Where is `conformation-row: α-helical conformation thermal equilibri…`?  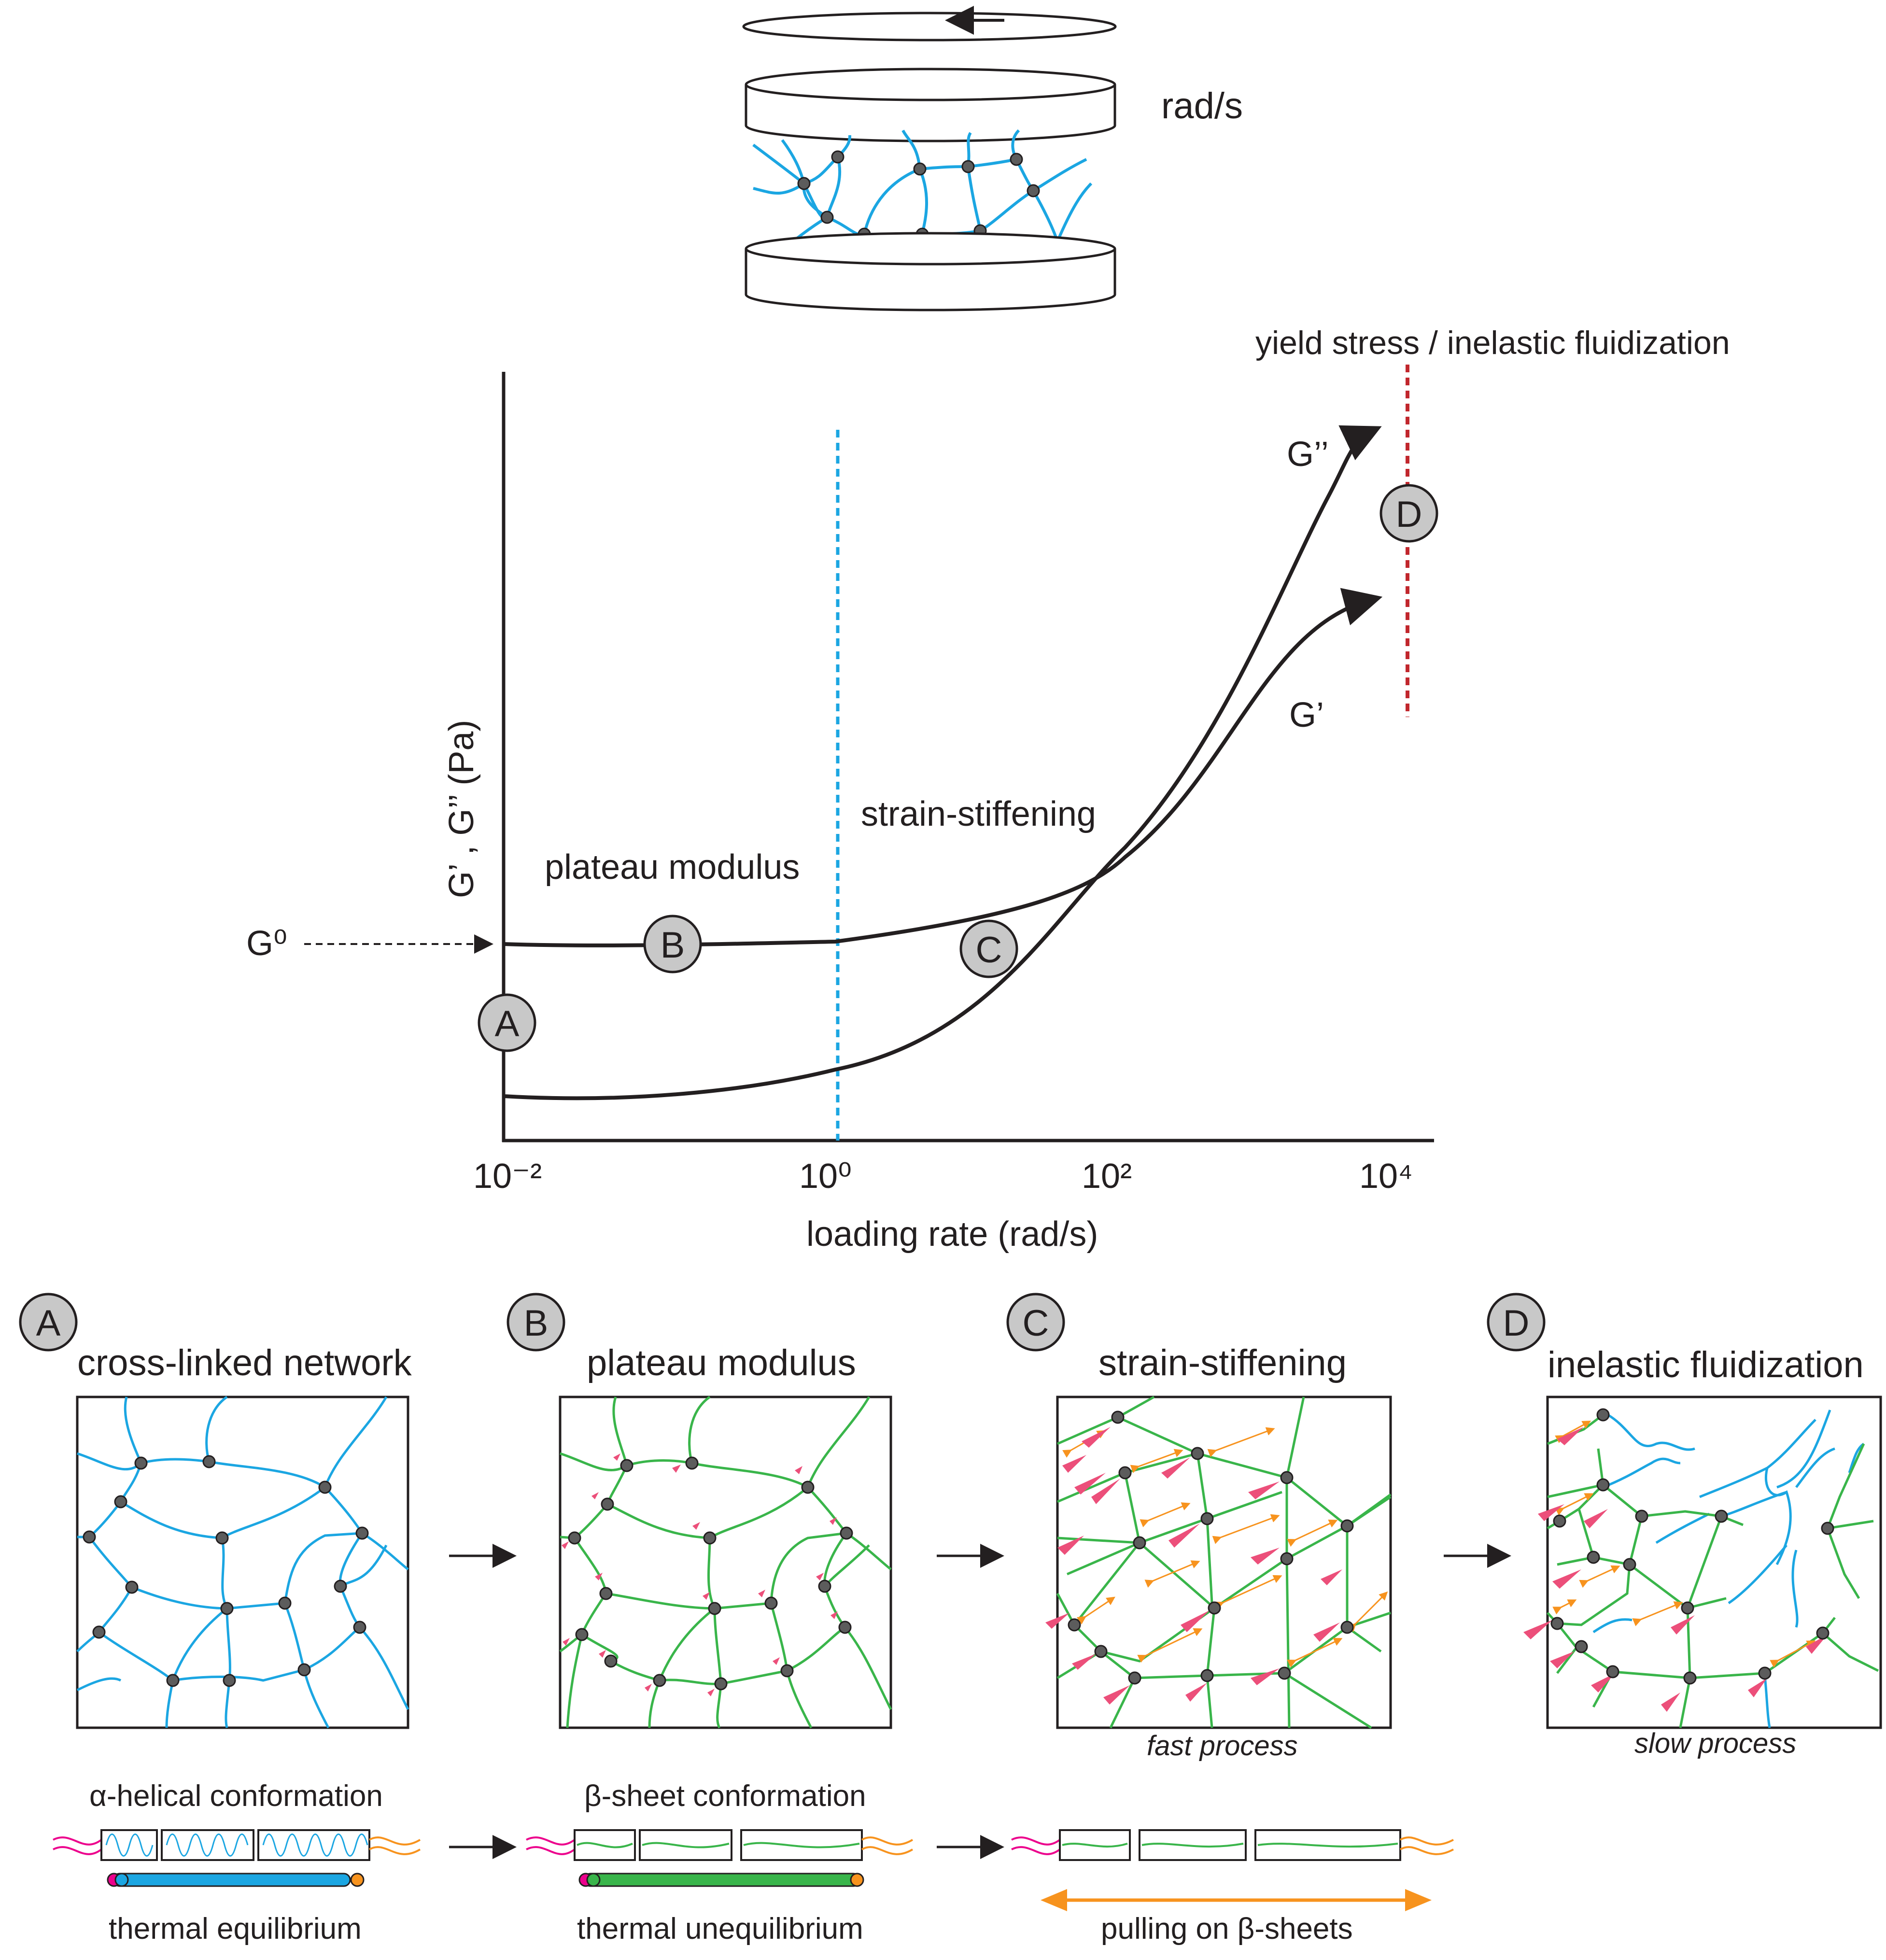 conformation-row: α-helical conformation thermal equilibri… is located at coordinates (753, 1862).